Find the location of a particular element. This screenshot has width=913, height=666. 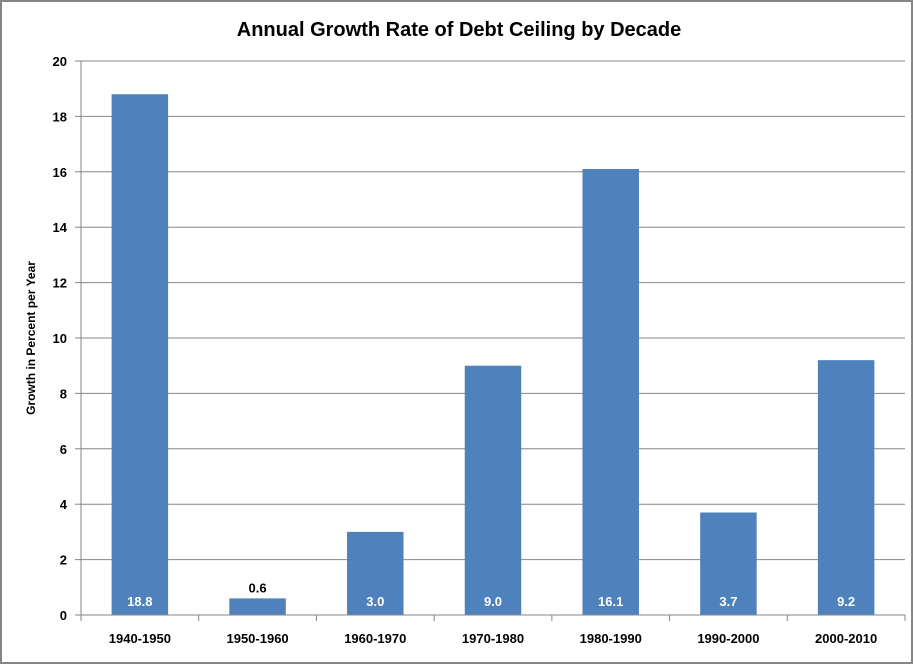

y-tick-label: 20 is located at coordinates (60, 61).